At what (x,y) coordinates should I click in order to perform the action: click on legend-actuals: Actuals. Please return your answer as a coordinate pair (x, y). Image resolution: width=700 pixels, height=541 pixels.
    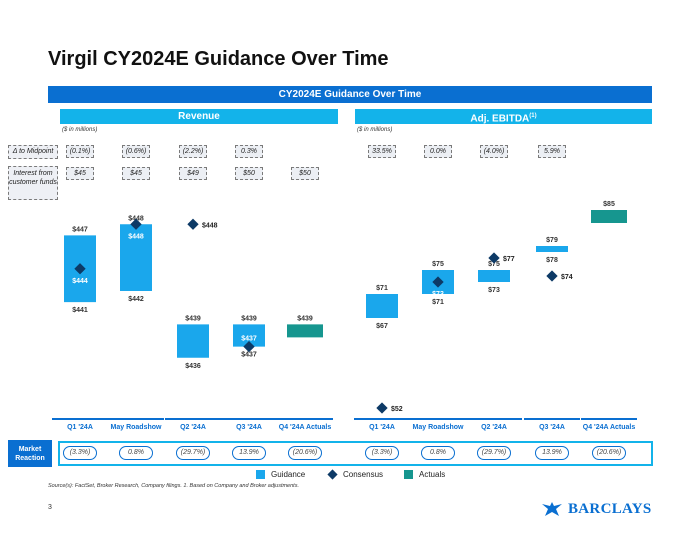
    Looking at the image, I should click on (424, 474).